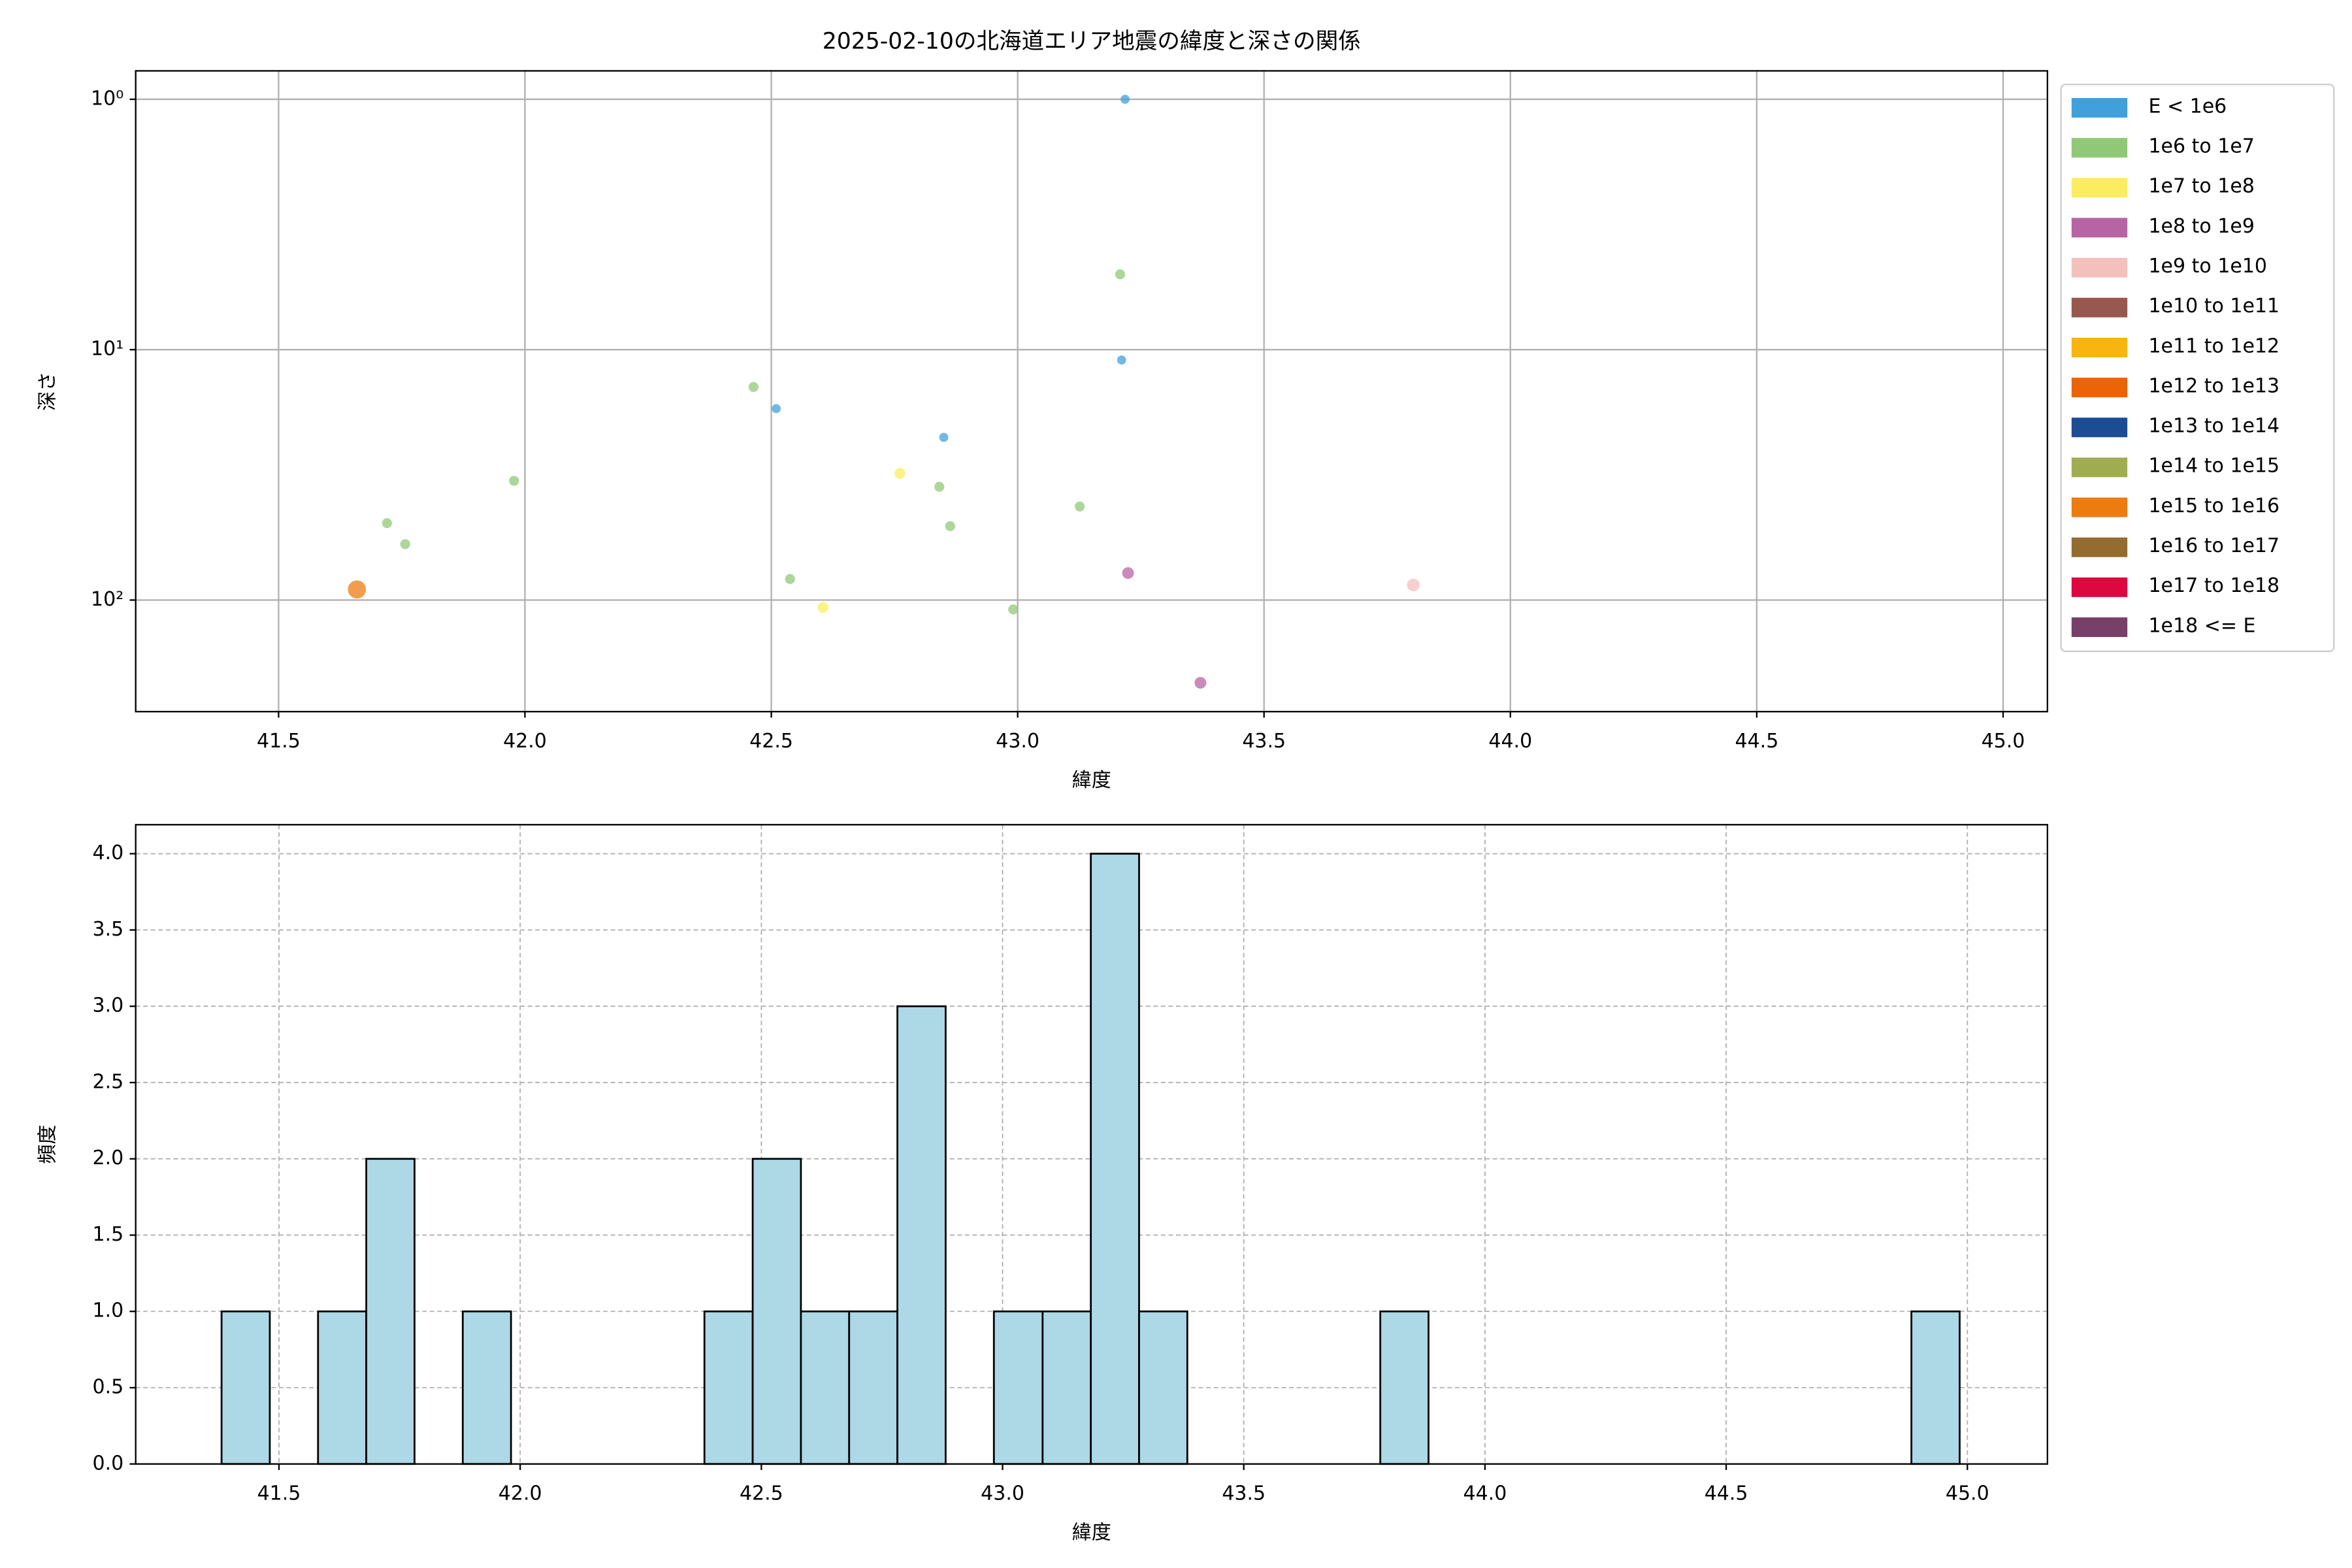 The width and height of the screenshot is (2352, 1568). Describe the element at coordinates (2213, 426) in the screenshot. I see `legend-label: 1e13 to 1e14` at that location.